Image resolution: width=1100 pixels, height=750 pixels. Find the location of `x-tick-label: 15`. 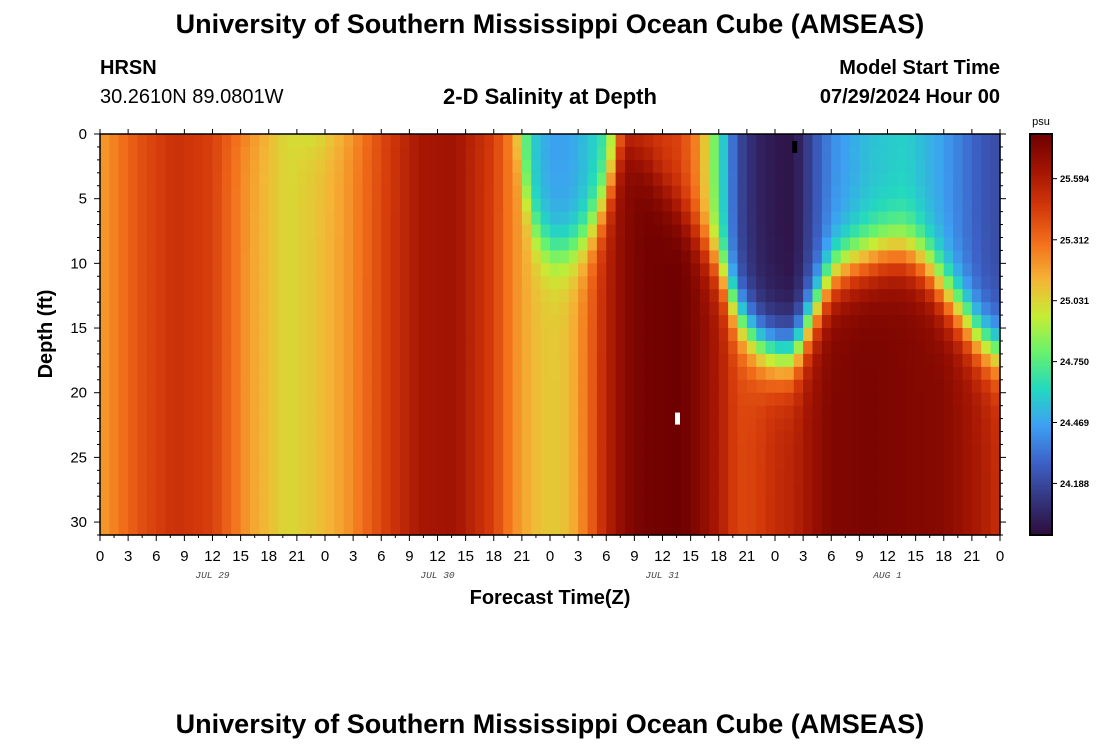

x-tick-label: 15 is located at coordinates (465, 556).